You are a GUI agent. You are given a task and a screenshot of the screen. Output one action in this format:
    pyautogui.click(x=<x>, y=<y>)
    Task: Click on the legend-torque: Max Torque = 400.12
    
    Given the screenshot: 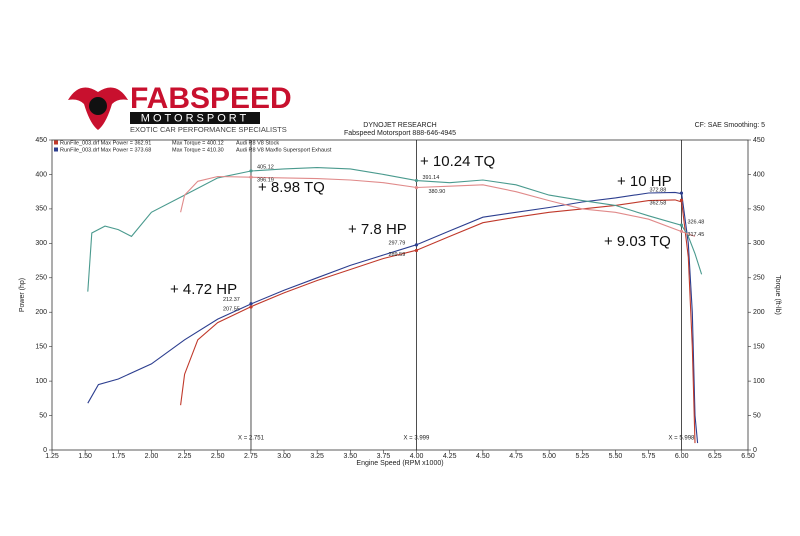 What is the action you would take?
    pyautogui.click(x=198, y=143)
    